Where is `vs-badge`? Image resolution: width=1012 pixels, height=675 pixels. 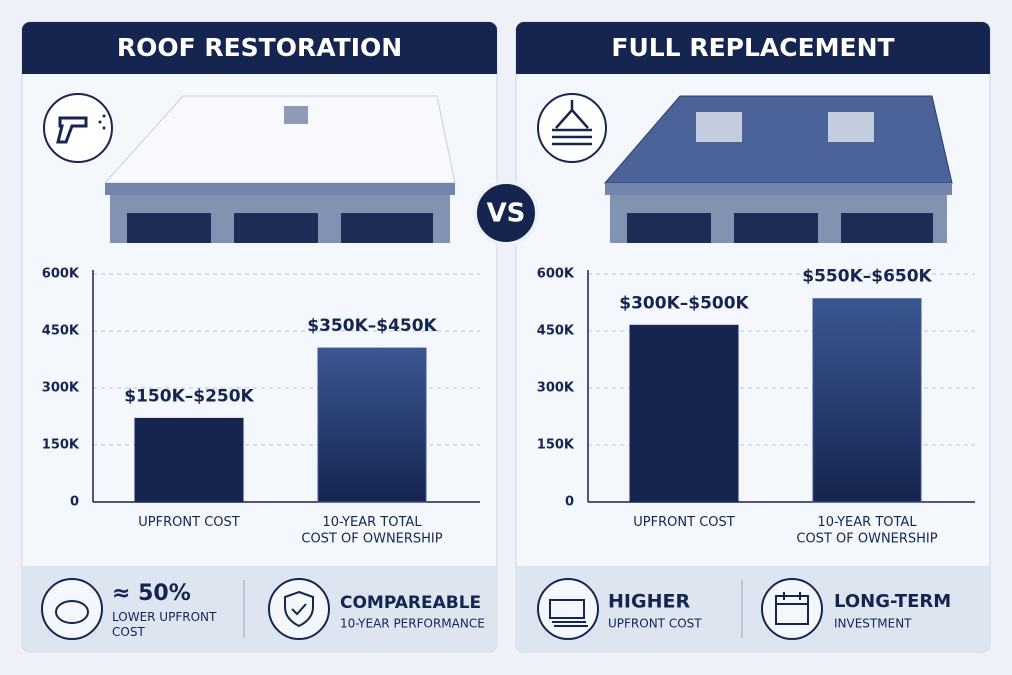 vs-badge is located at coordinates (506, 213).